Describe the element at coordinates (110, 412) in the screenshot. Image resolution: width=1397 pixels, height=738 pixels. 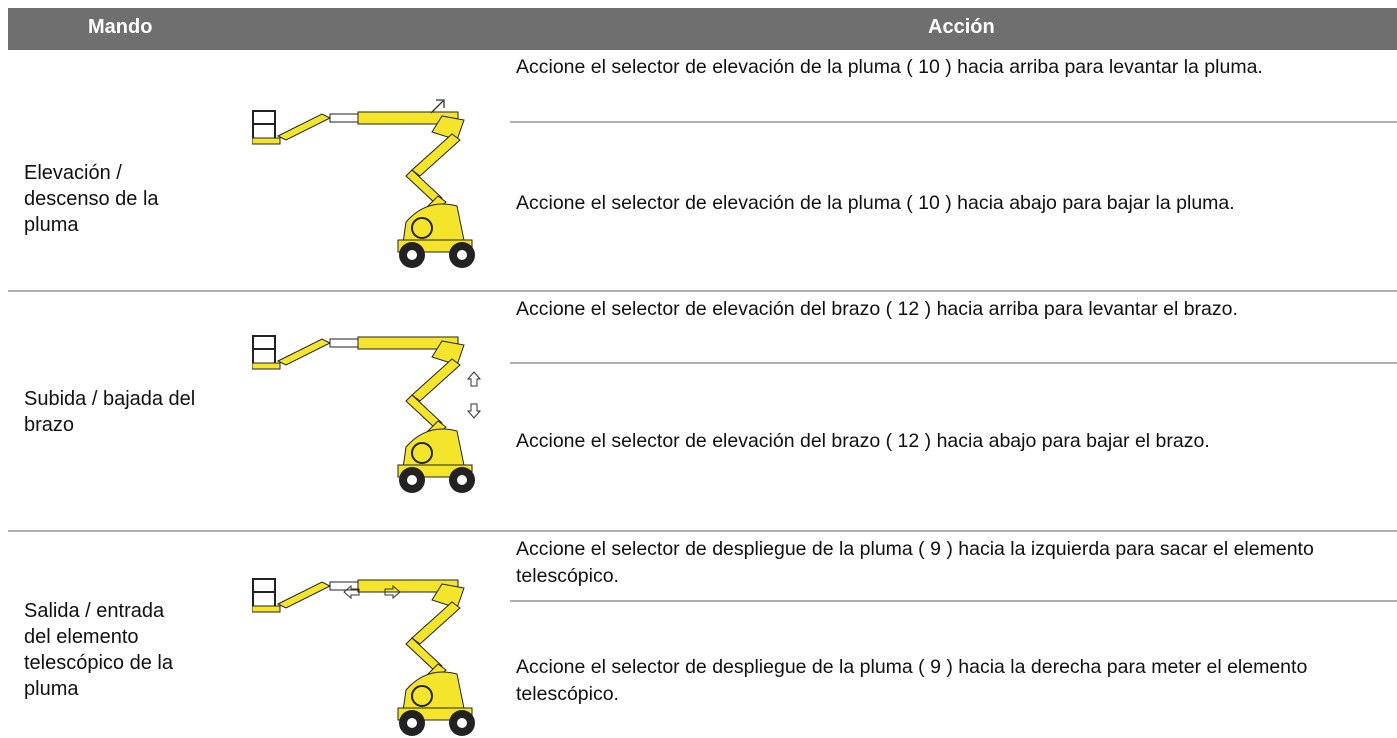
I see `control-name: Subida / bajada del brazo` at that location.